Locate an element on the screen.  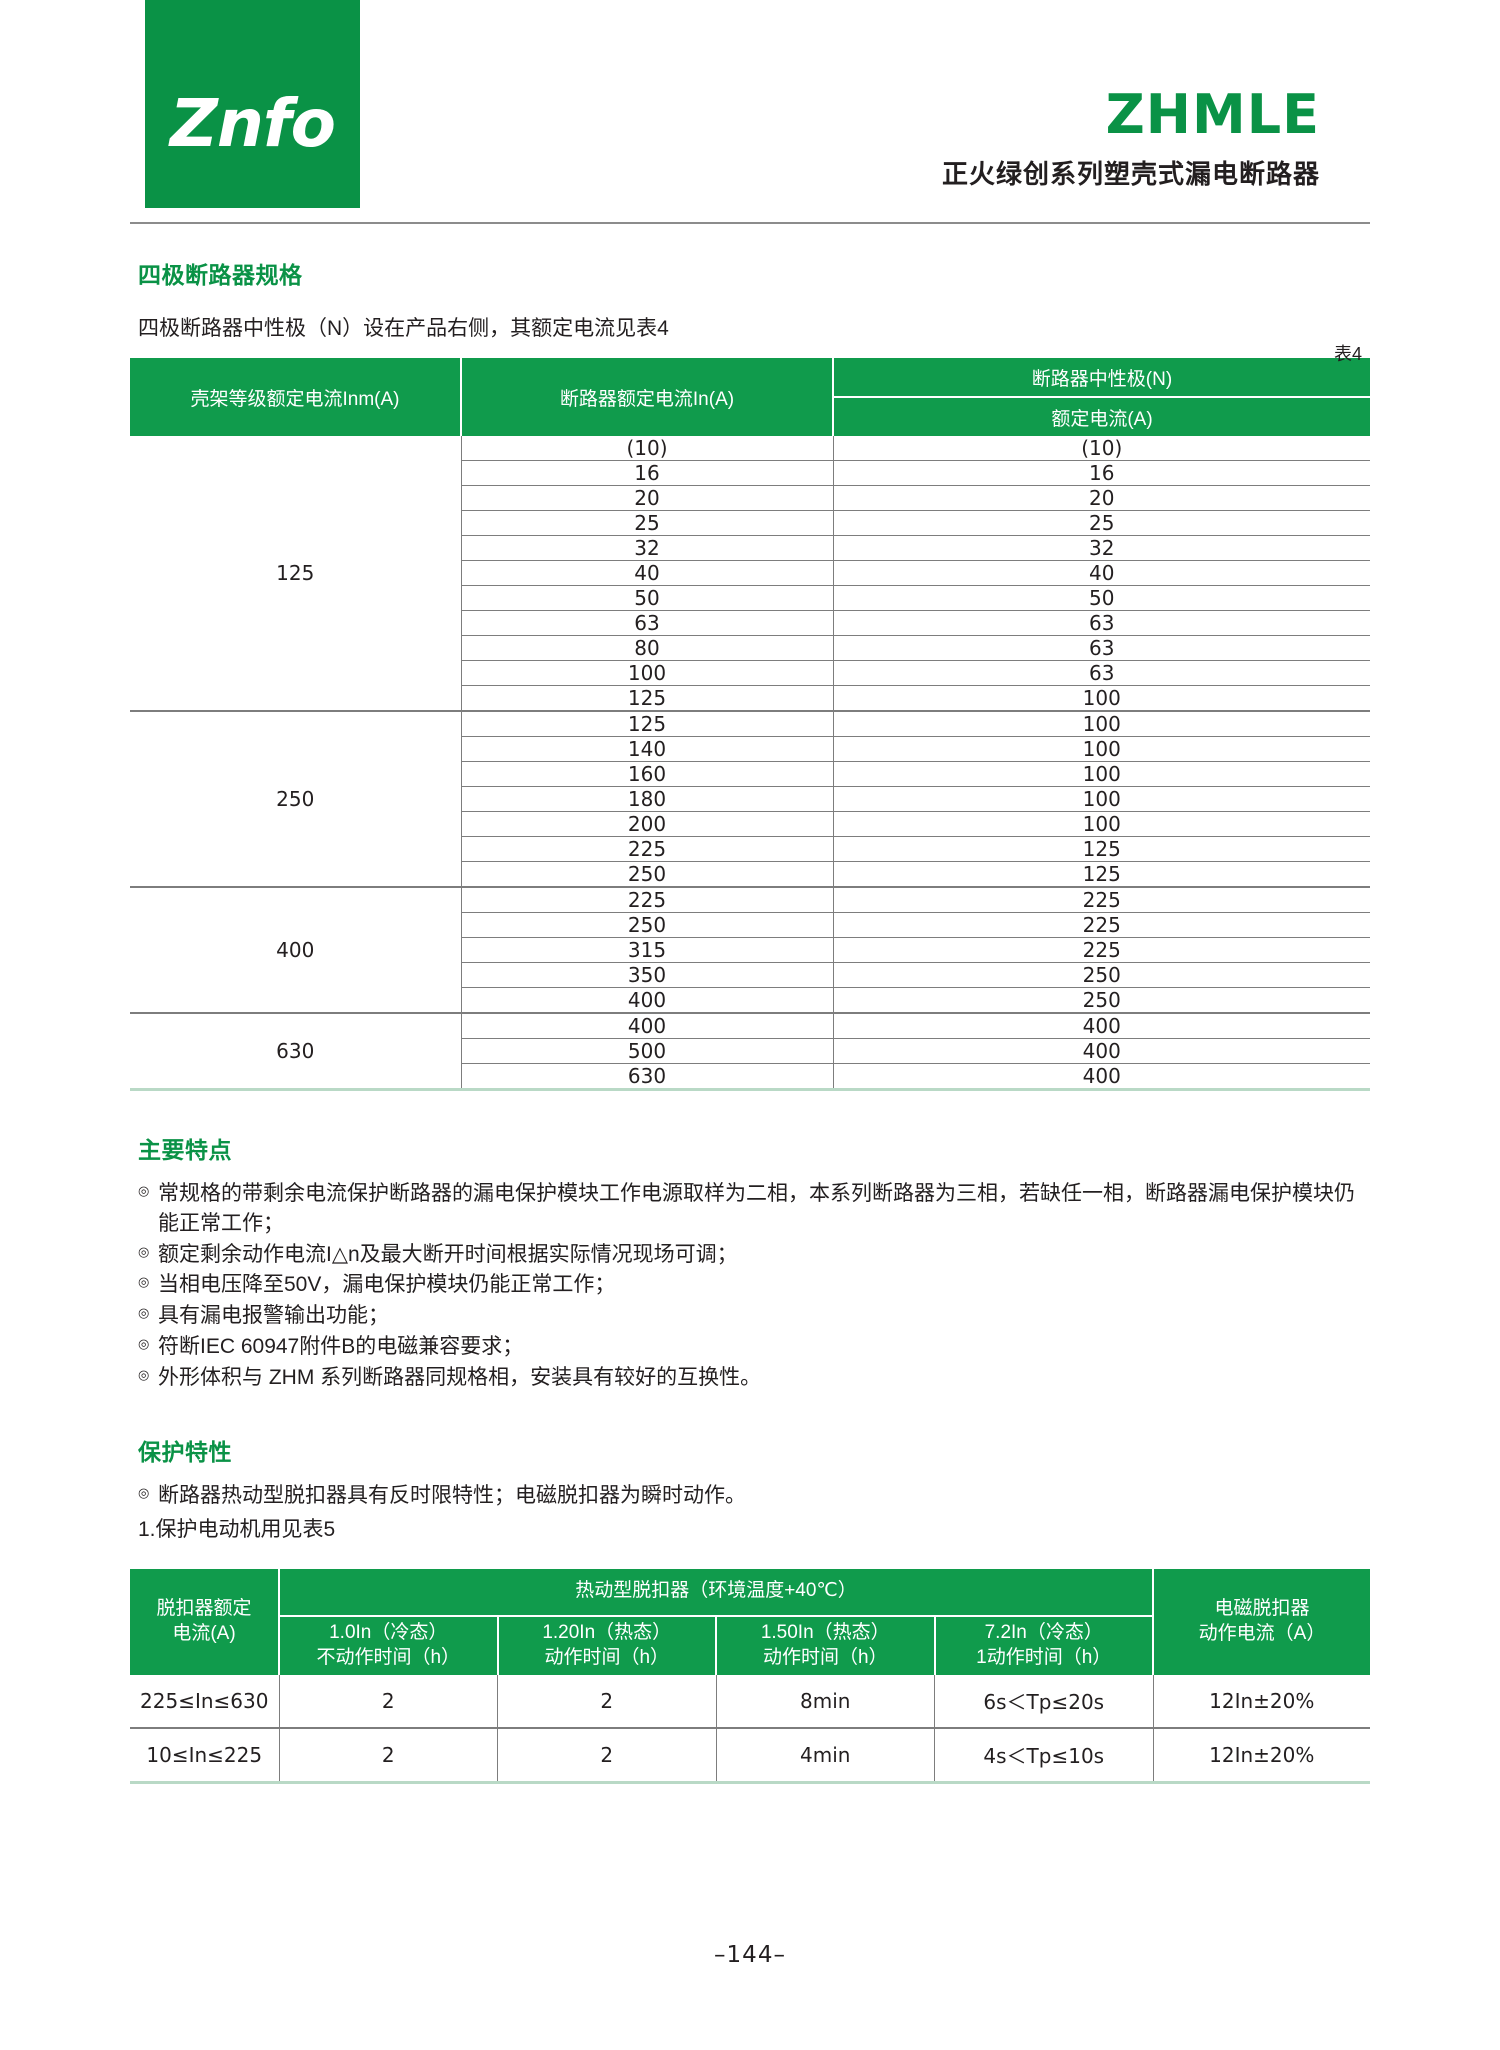
trip-cold-720-cell: 4s＜Tp≤10s is located at coordinates (1044, 1755).